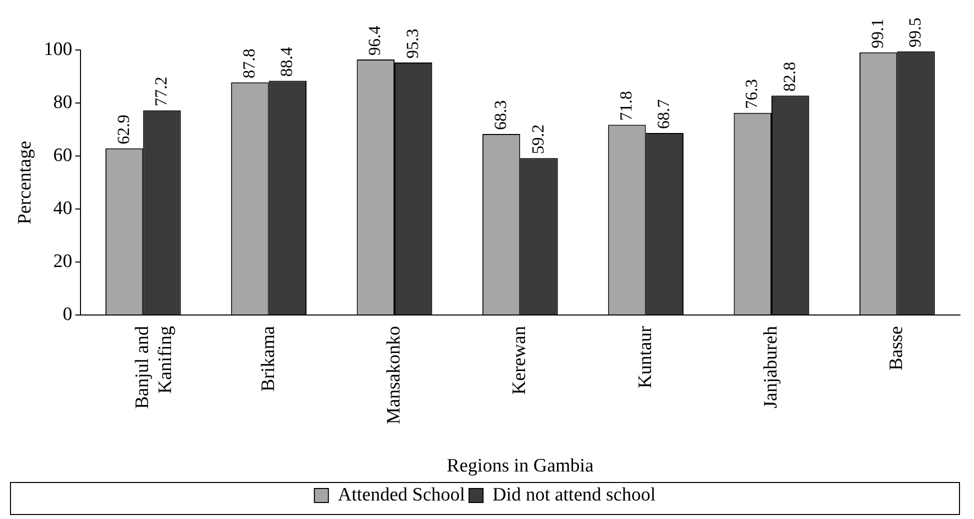 The image size is (974, 519). What do you see at coordinates (123, 129) in the screenshot?
I see `data-label: 62.9` at bounding box center [123, 129].